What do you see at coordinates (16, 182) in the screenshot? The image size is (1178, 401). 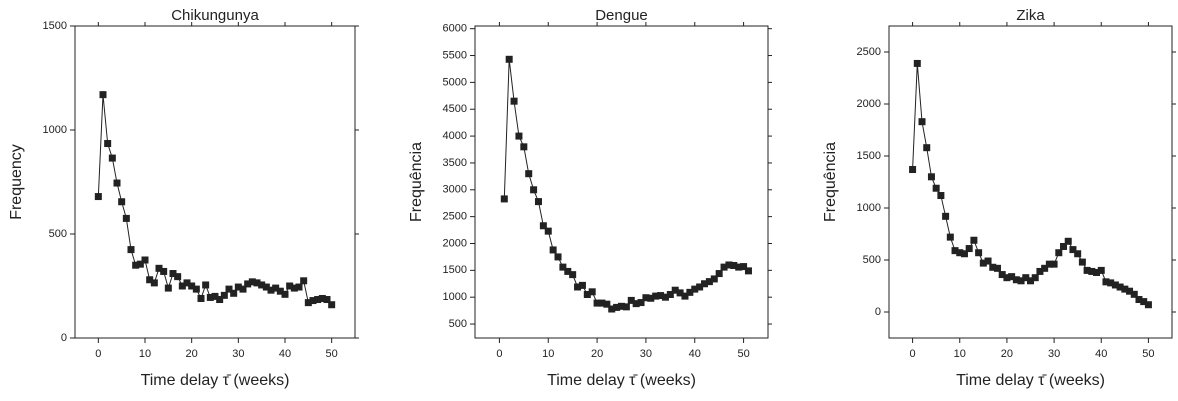 I see `y-axis-label: Frequency` at bounding box center [16, 182].